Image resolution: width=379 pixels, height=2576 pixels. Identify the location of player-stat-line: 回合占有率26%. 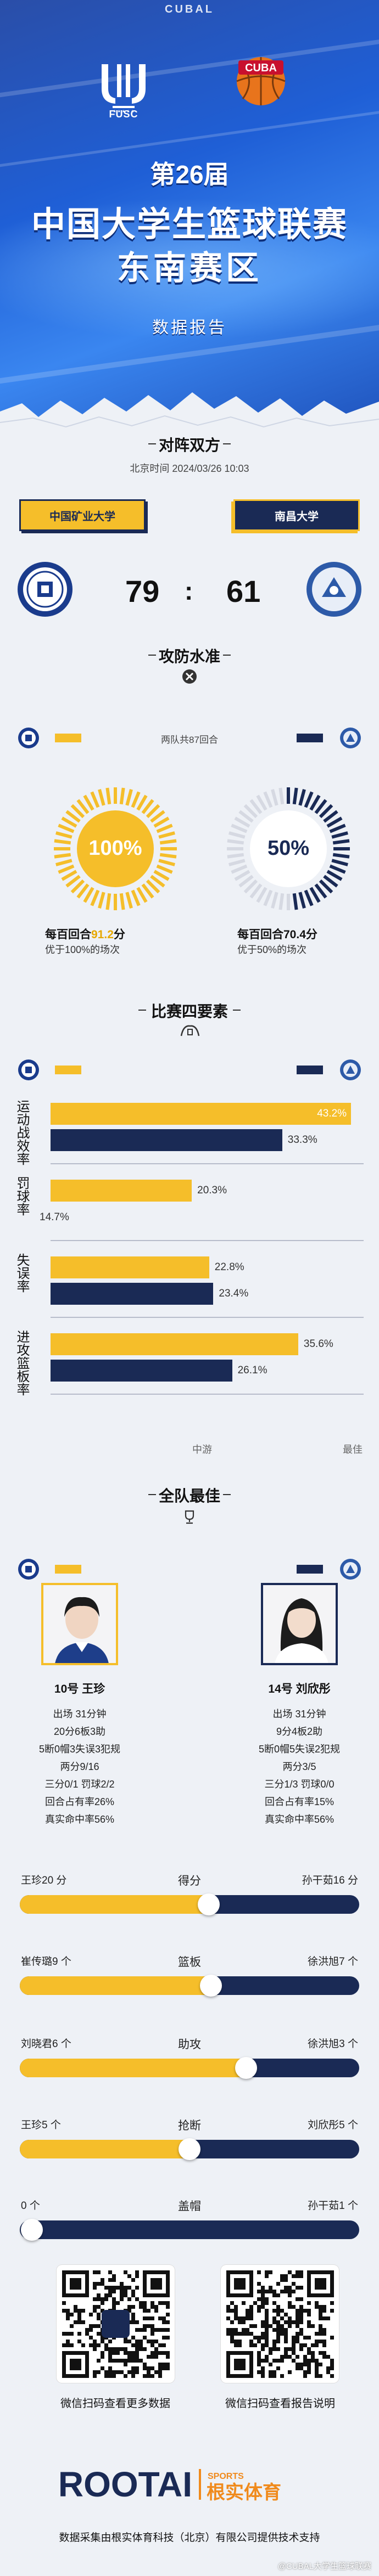
(79, 1802).